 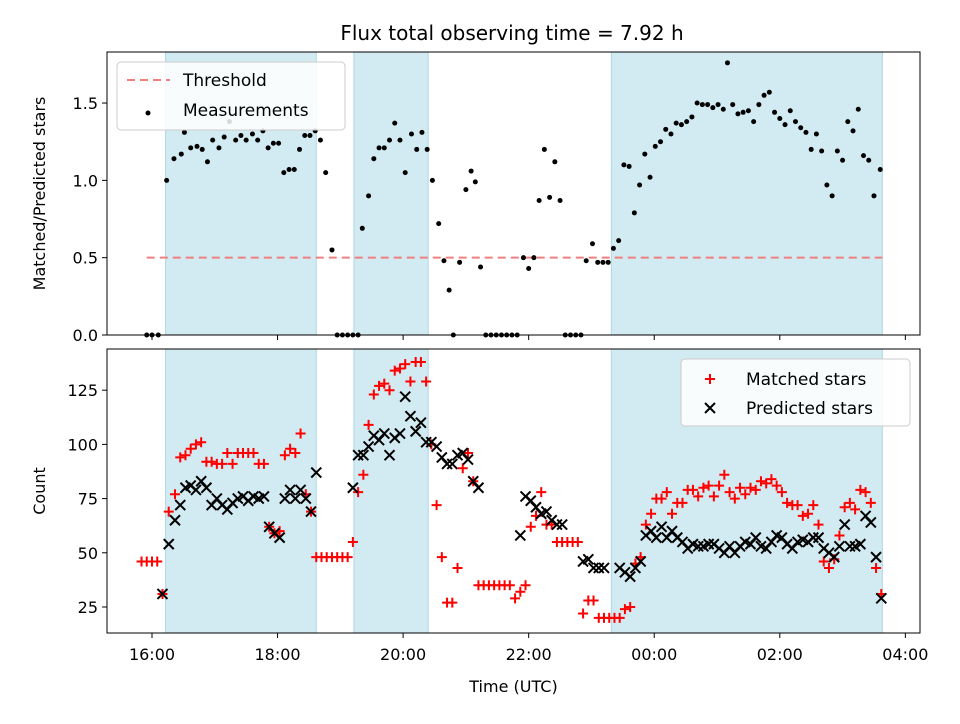 I want to click on legend-measurements-label: Measurements, so click(x=246, y=111).